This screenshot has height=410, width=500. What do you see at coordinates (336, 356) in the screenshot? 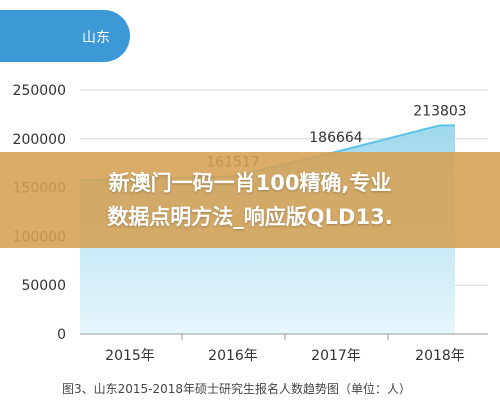
I see `x-tick-label: 2017年` at bounding box center [336, 356].